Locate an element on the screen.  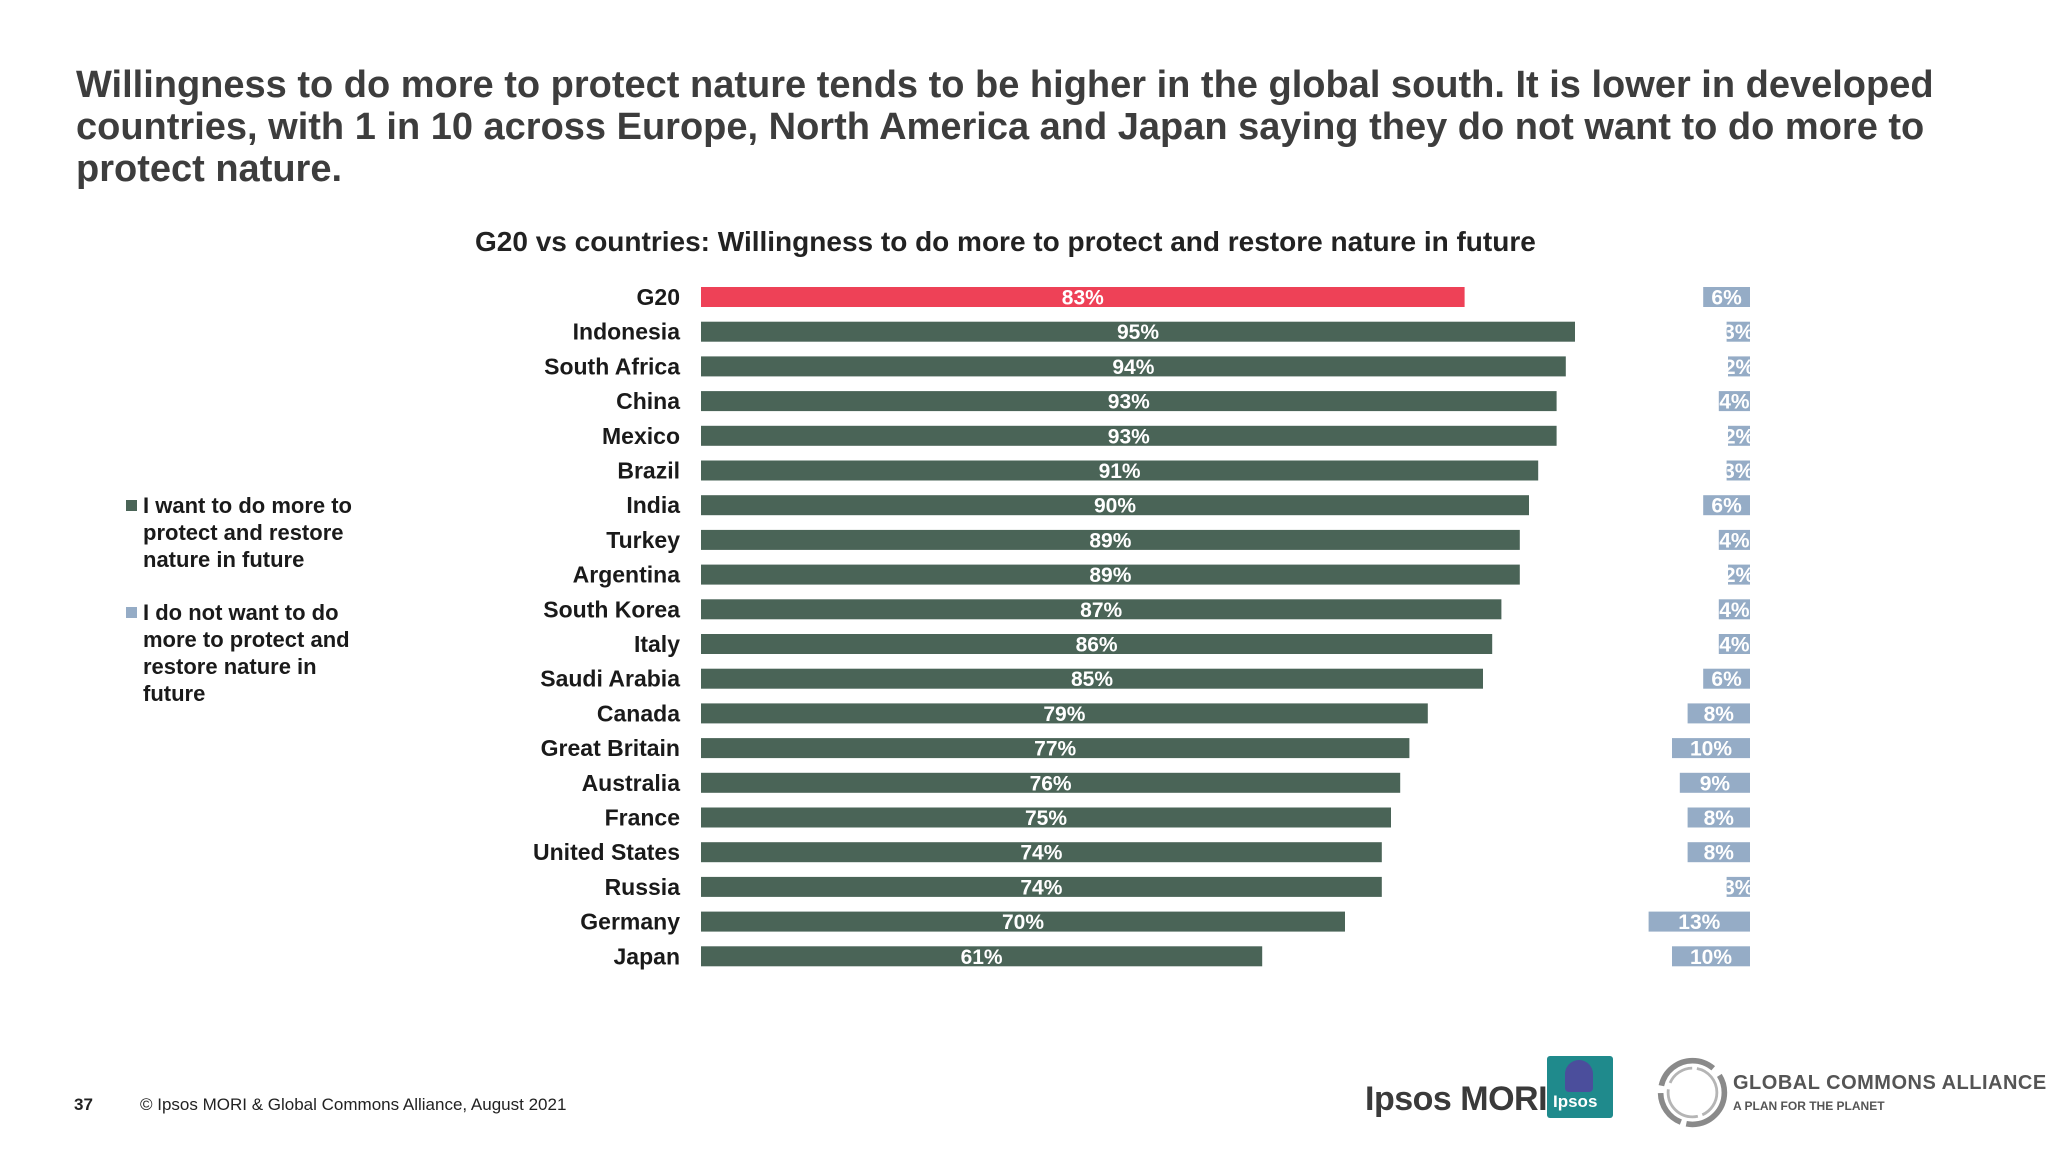
ipsos-emblem-icon is located at coordinates (1579, 1076).